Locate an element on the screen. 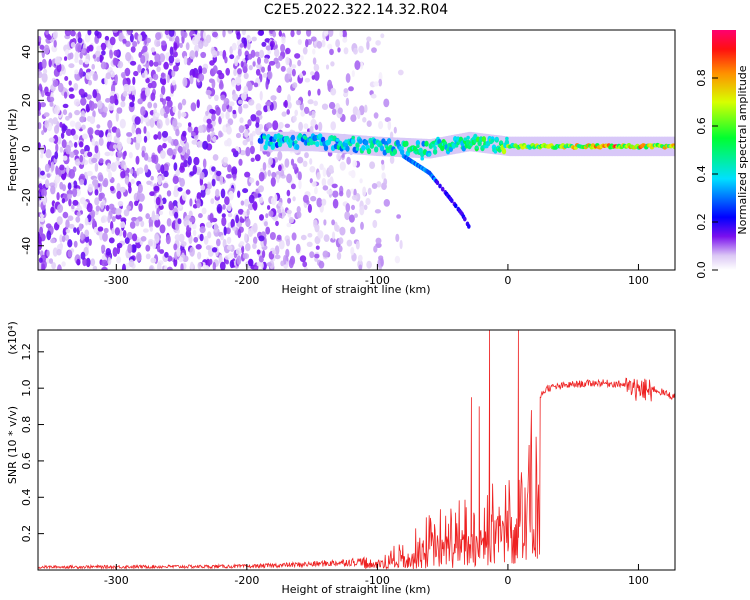 This screenshot has width=750, height=600. colorbar-tick-label: 0.0 is located at coordinates (701, 270).